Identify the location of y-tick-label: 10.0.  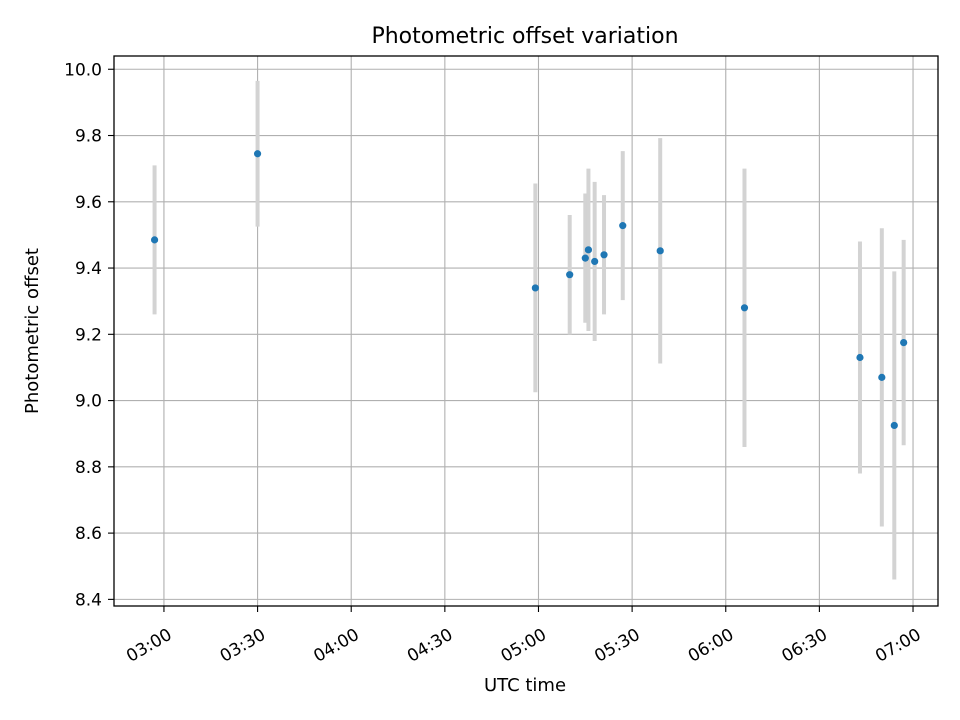
(83, 70).